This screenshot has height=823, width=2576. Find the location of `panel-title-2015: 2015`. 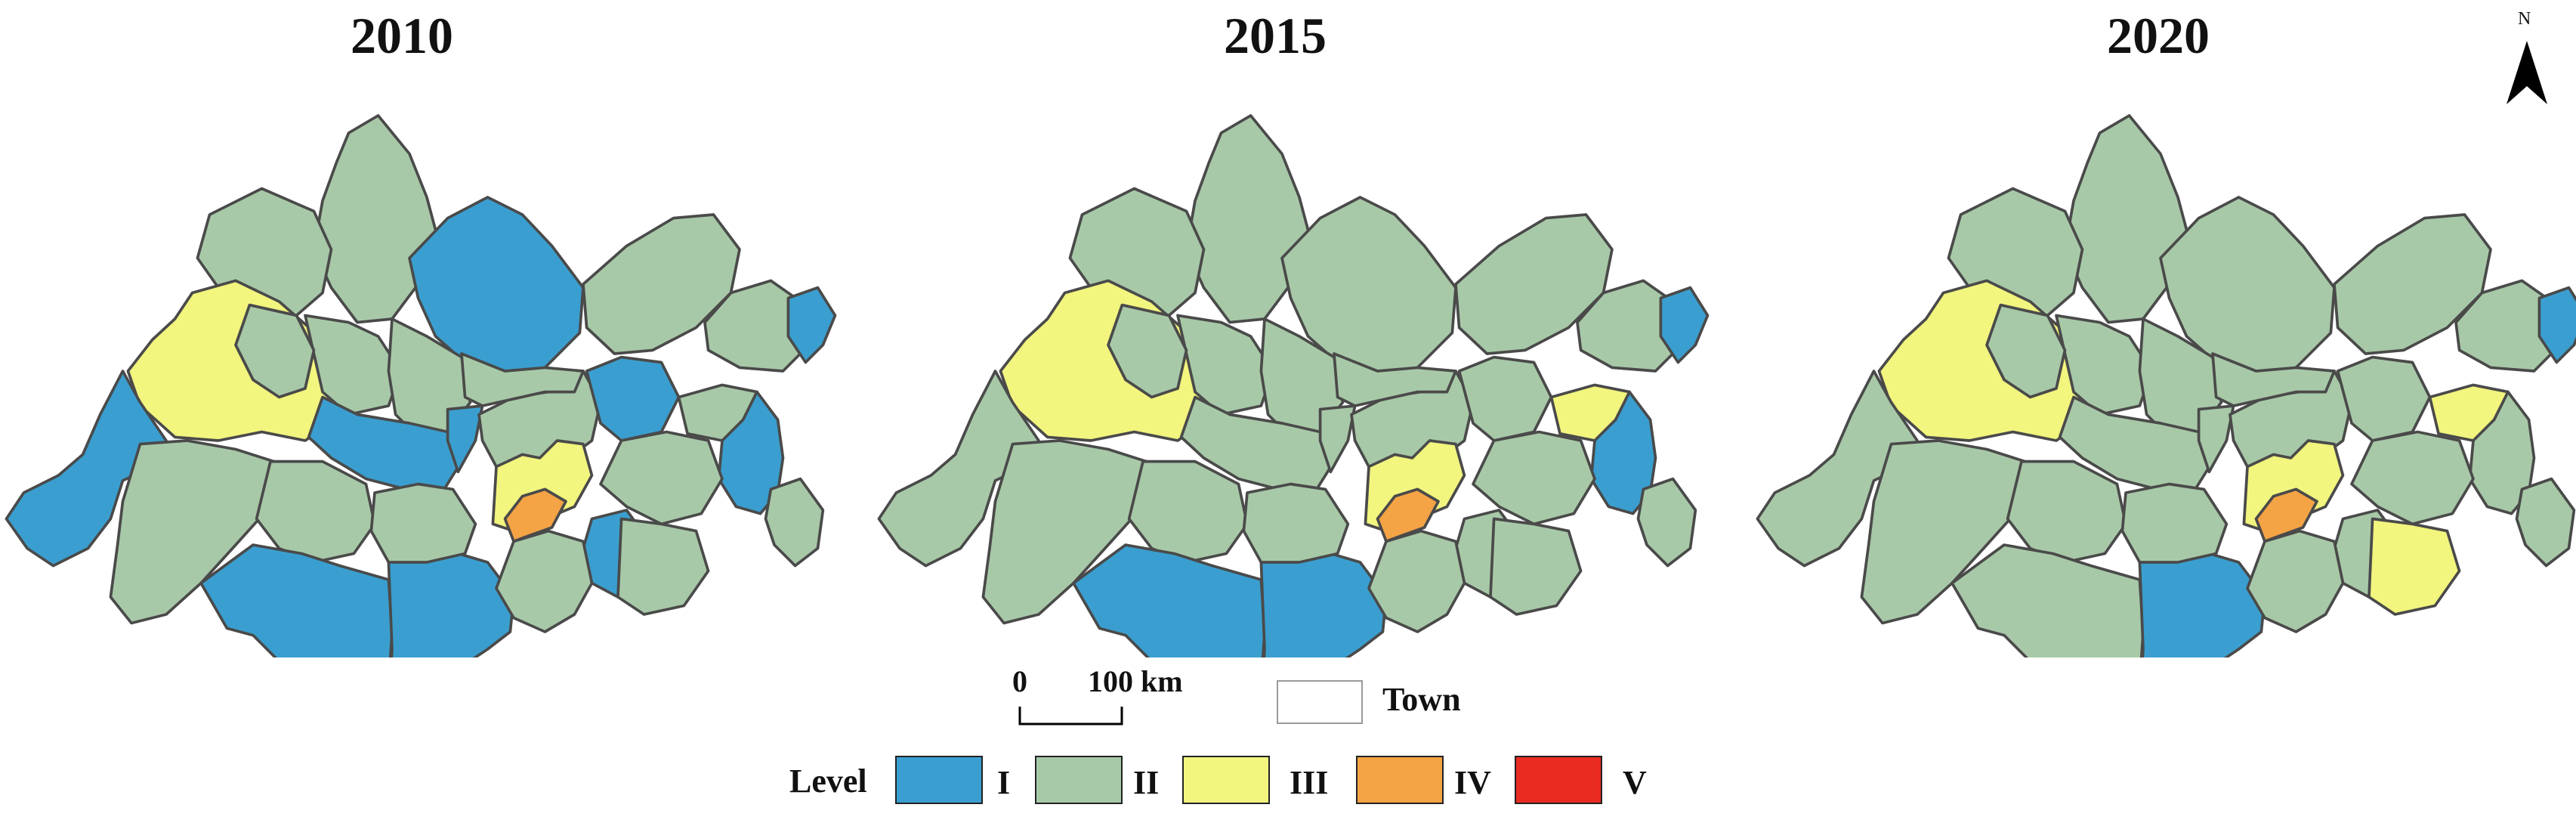

panel-title-2015: 2015 is located at coordinates (1275, 35).